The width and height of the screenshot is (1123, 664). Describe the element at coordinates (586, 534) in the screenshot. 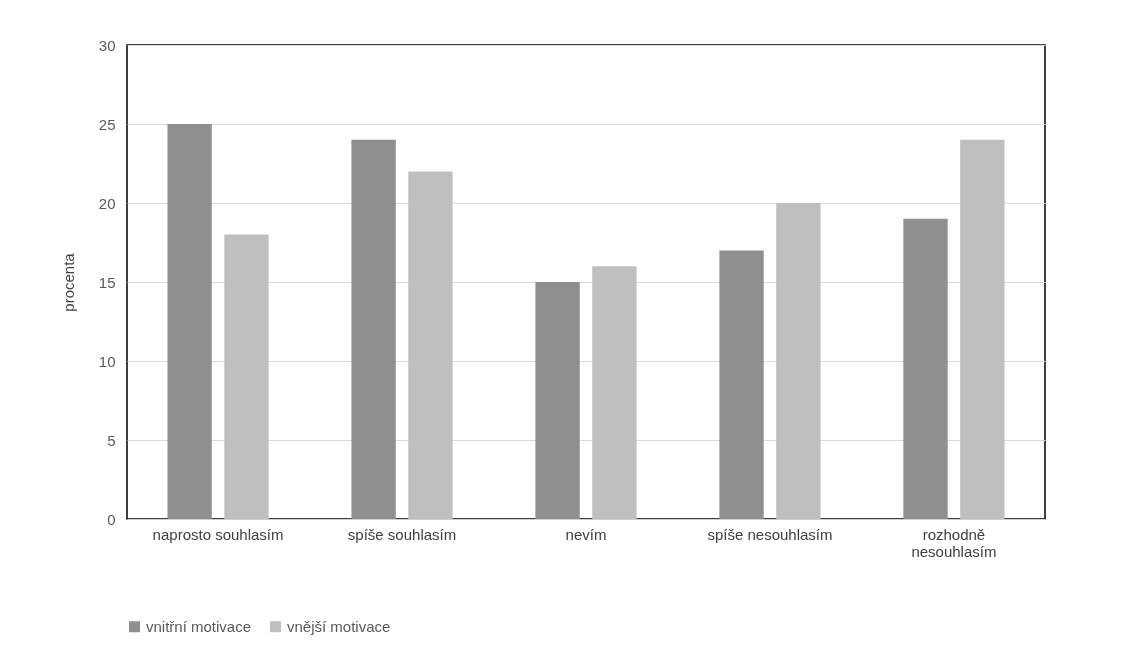

I see `x-tick-label: nevím` at that location.